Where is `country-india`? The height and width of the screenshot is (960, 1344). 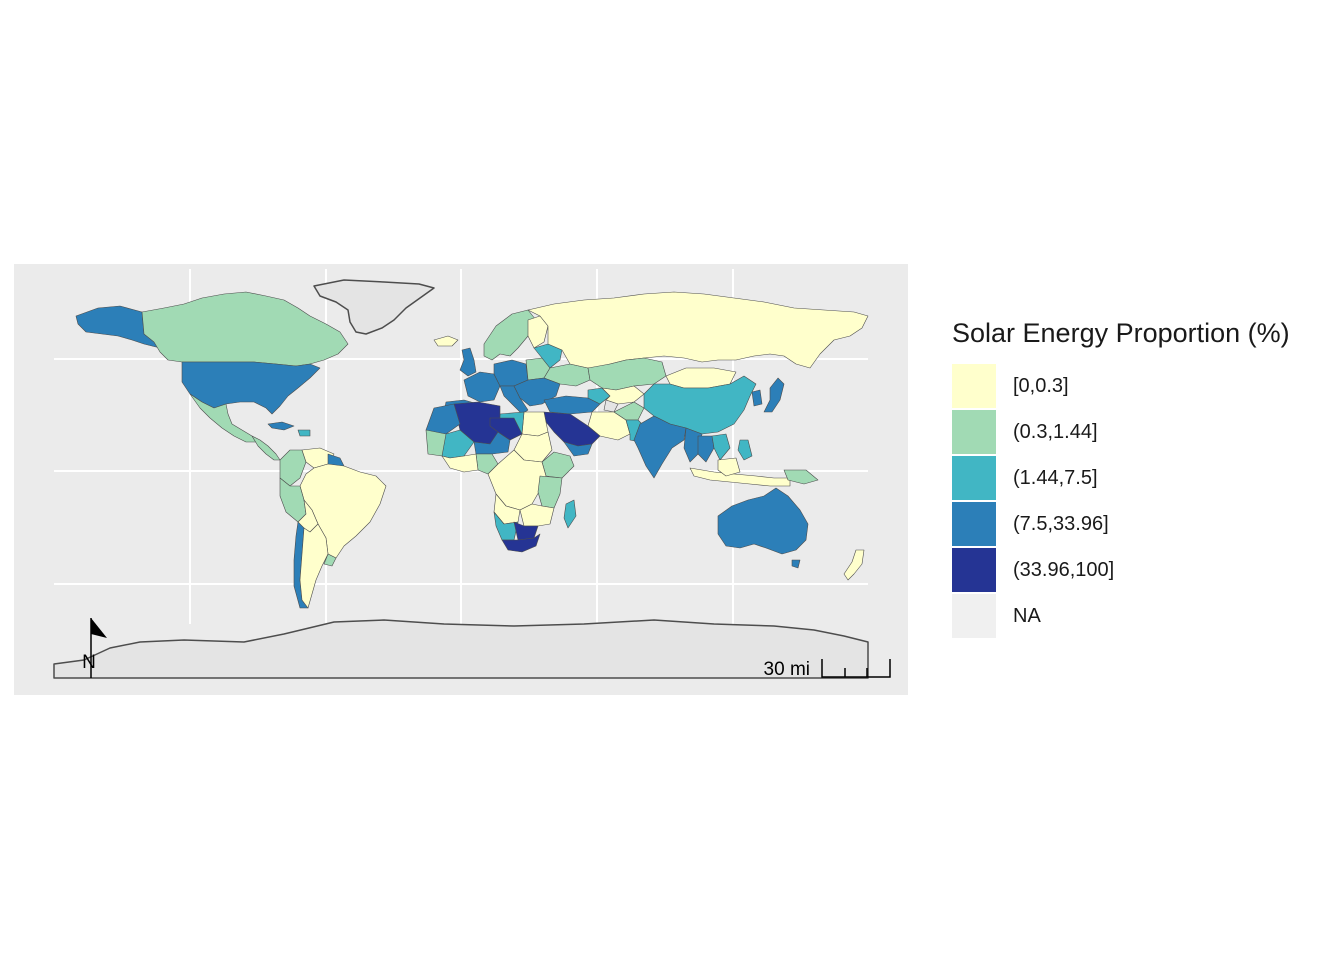
country-india is located at coordinates (660, 447).